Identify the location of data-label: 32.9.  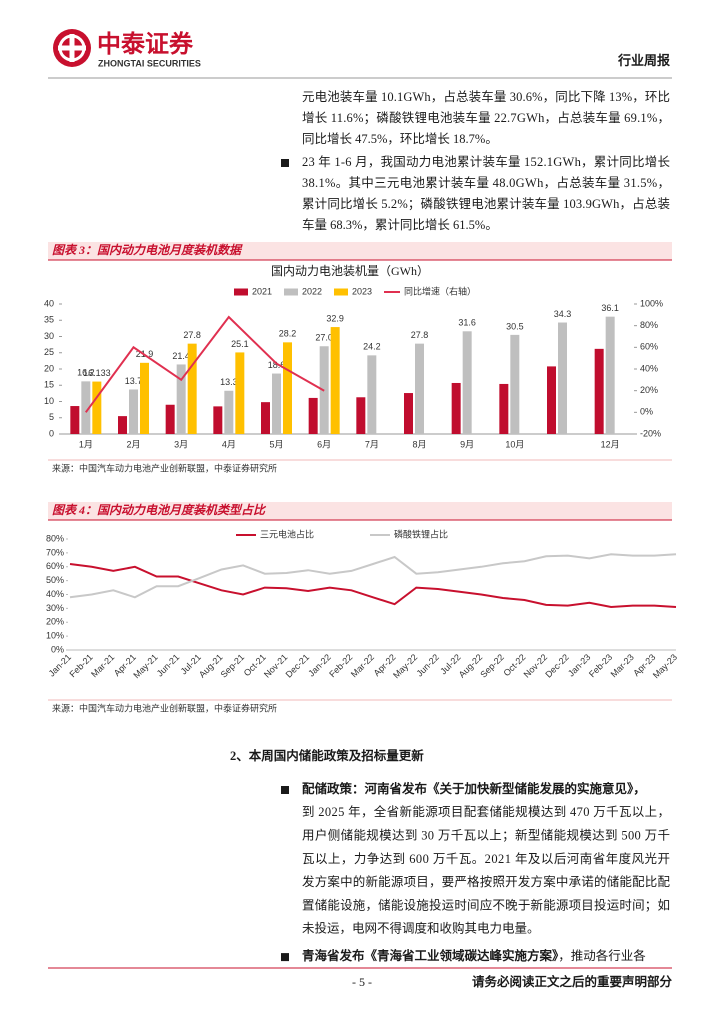
(335, 318).